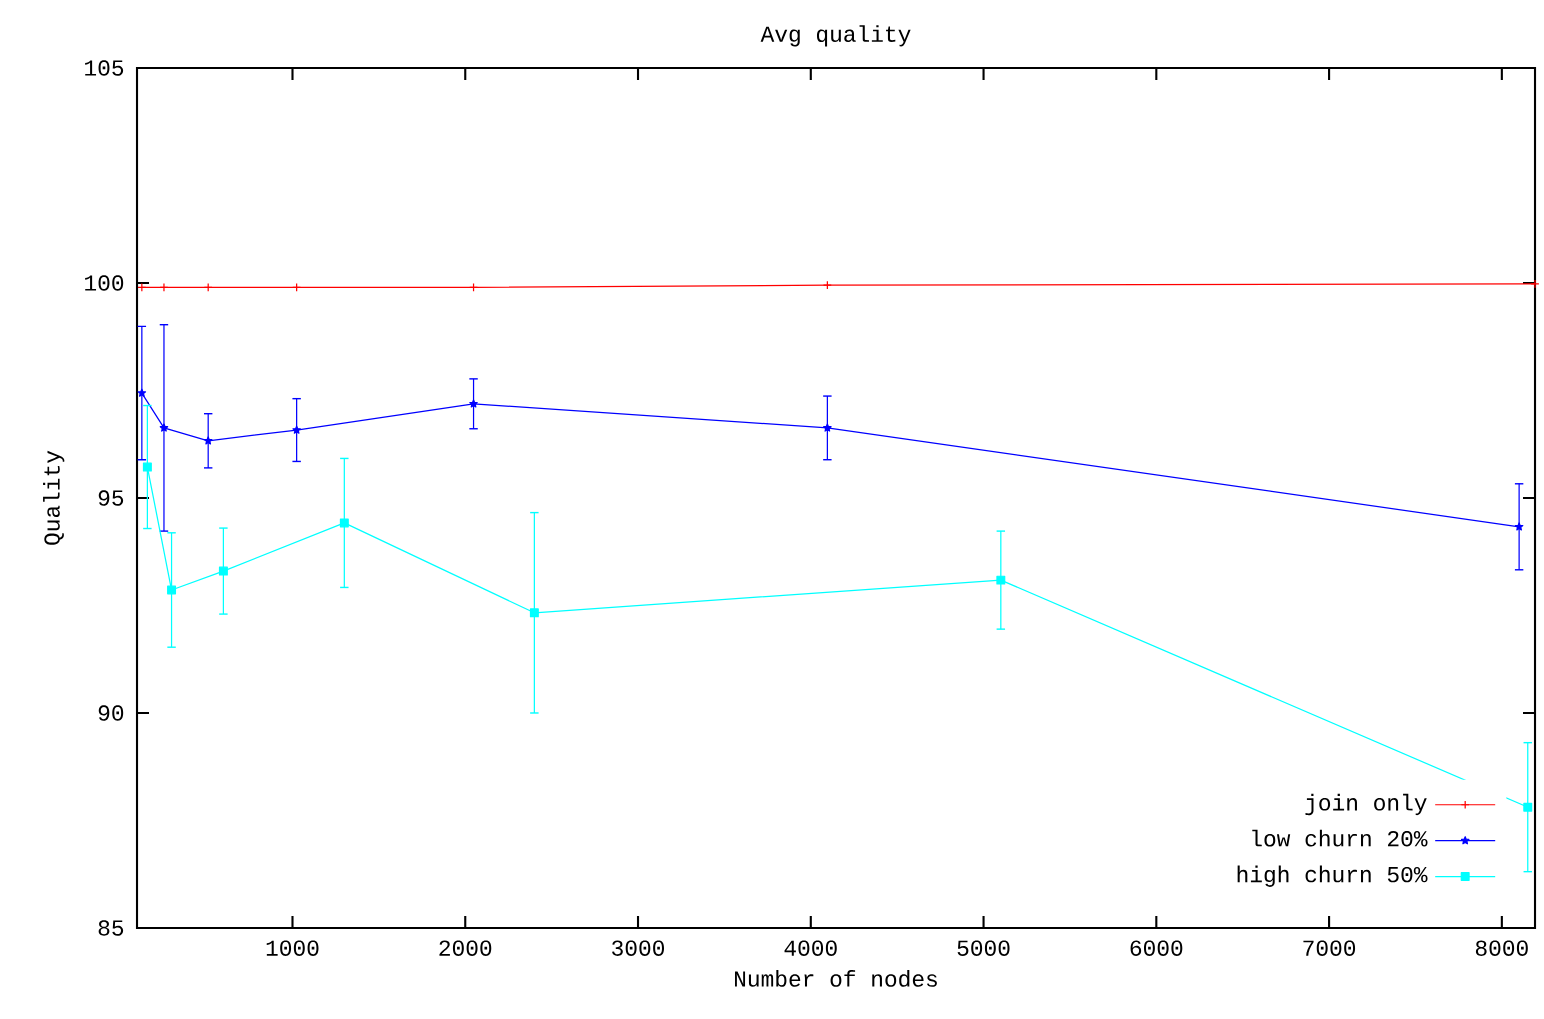  What do you see at coordinates (835, 36) in the screenshot?
I see `chart-title: Avg quality` at bounding box center [835, 36].